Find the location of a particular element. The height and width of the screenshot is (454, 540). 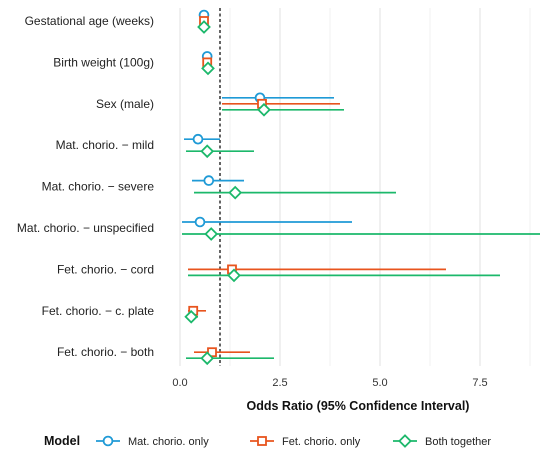

x-tick-label: 5.0 is located at coordinates (379, 383).